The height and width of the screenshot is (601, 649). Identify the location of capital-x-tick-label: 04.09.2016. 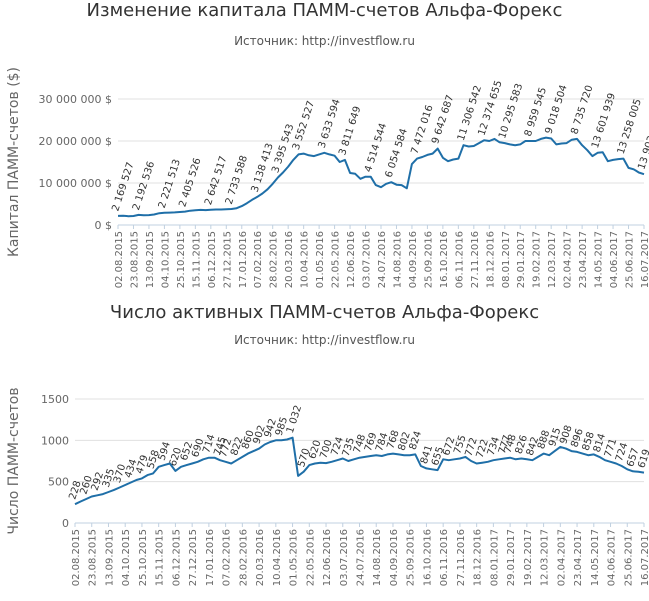
(413, 259).